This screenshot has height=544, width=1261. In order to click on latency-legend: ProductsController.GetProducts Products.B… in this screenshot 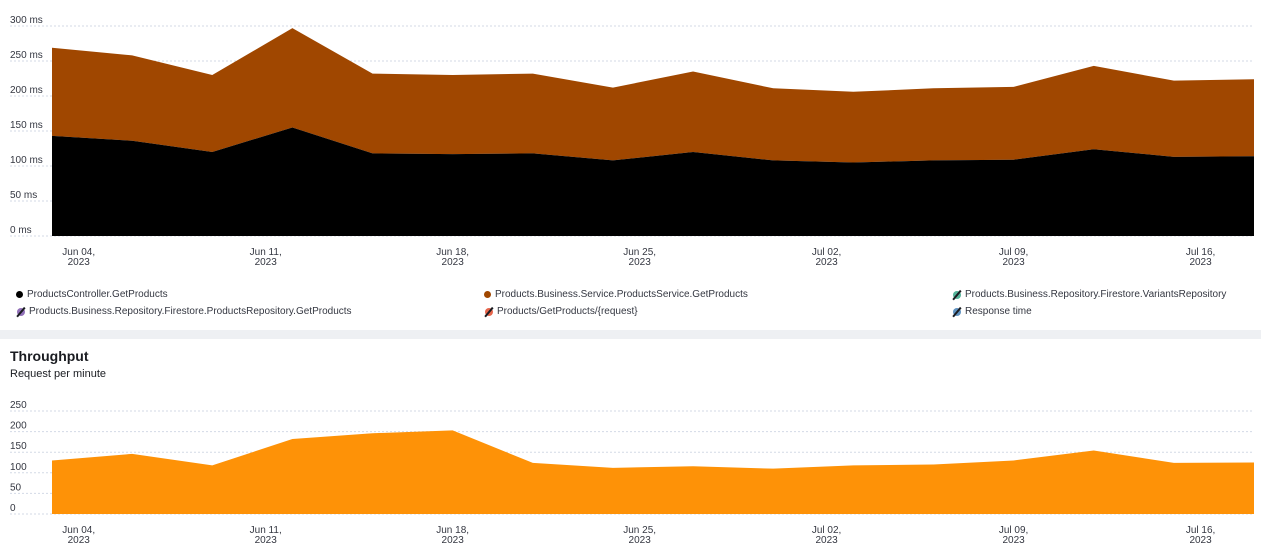, I will do `click(630, 304)`.